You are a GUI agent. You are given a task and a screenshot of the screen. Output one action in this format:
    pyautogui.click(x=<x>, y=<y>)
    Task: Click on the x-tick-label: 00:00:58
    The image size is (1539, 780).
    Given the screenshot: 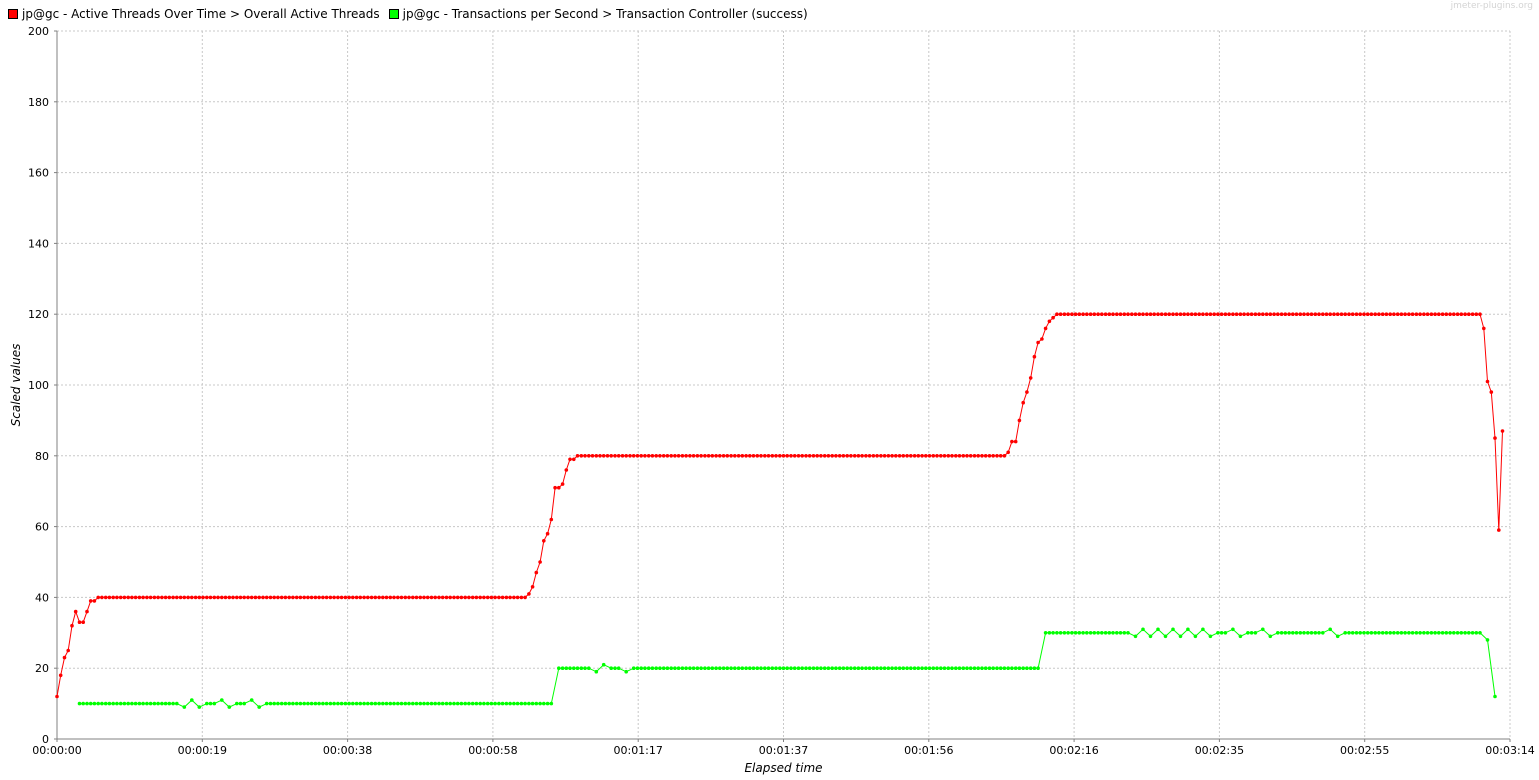 What is the action you would take?
    pyautogui.click(x=492, y=750)
    